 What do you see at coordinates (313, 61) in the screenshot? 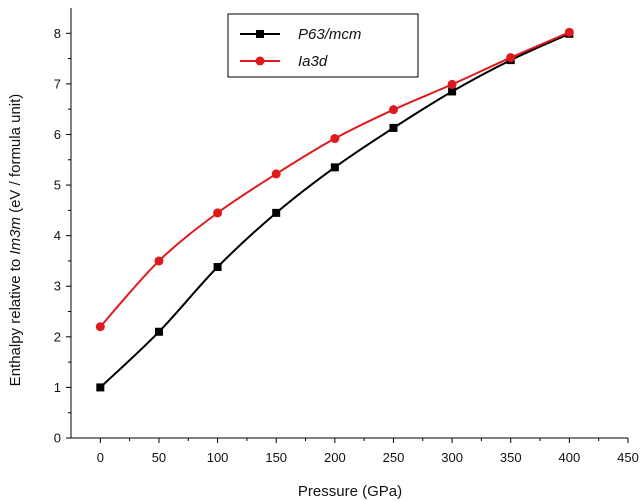
I see `legend-label: Ia3d` at bounding box center [313, 61].